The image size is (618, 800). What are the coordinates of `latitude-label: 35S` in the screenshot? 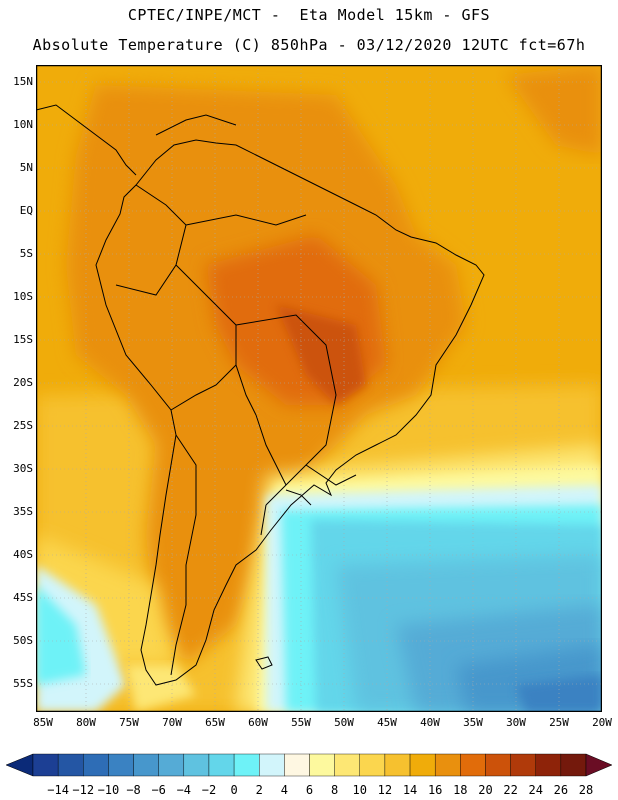 It's located at (23, 511).